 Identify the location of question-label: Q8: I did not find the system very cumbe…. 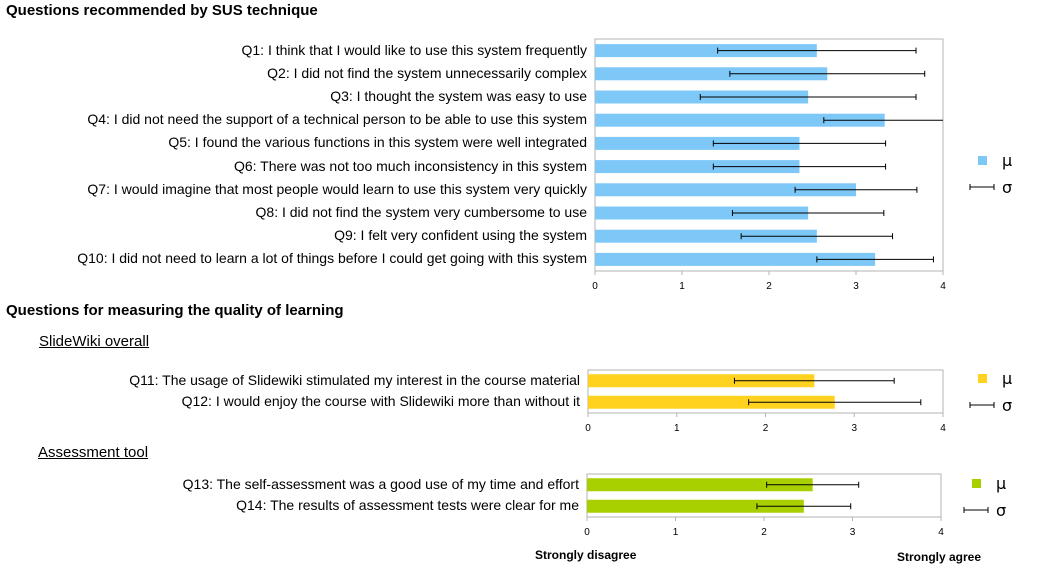
(421, 212).